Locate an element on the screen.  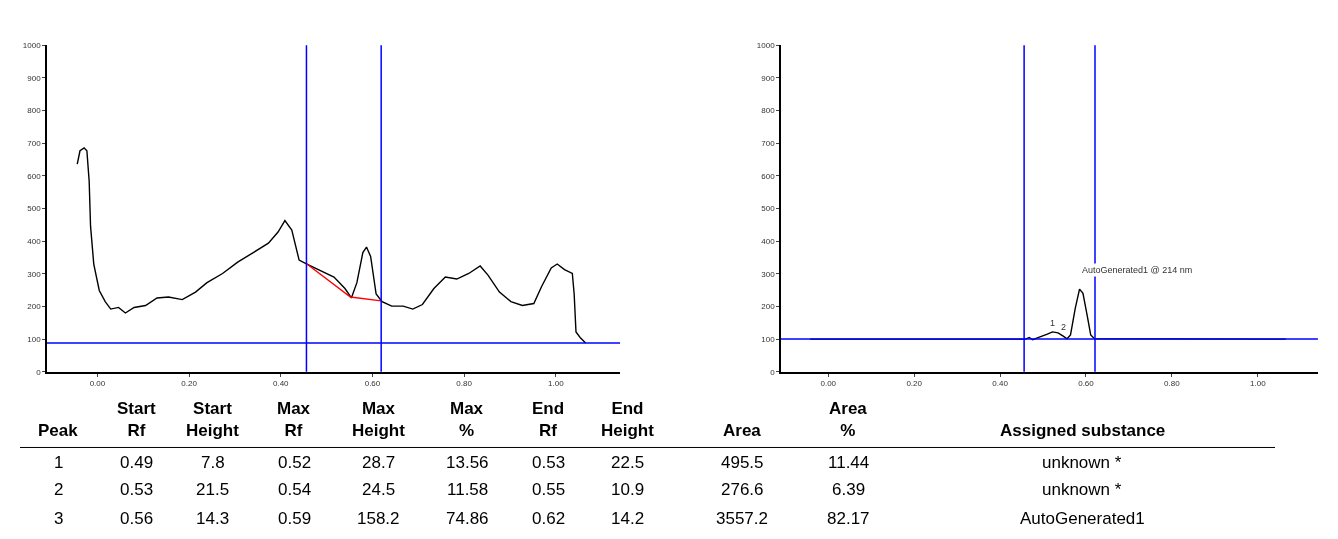
text: Assigned substance is located at coordinates (1083, 430).